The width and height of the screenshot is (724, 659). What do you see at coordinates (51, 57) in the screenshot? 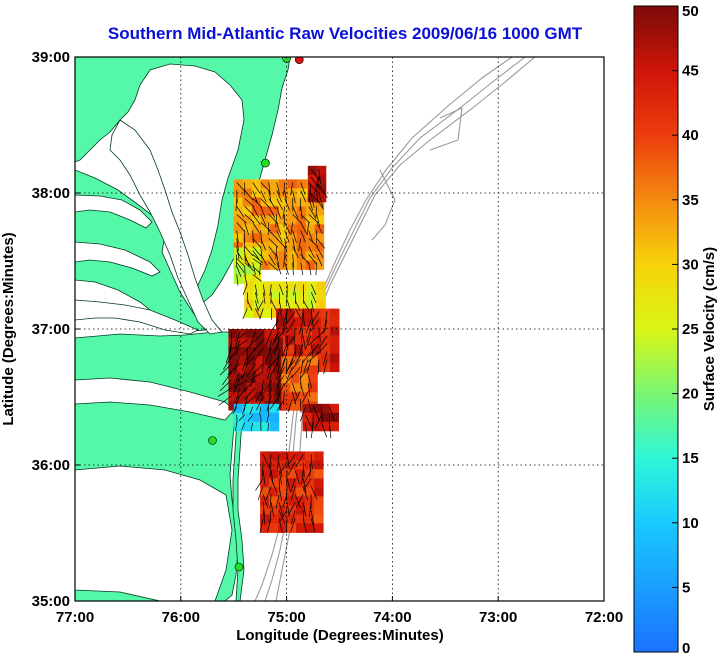
I see `y-tick-label: 39:00` at bounding box center [51, 57].